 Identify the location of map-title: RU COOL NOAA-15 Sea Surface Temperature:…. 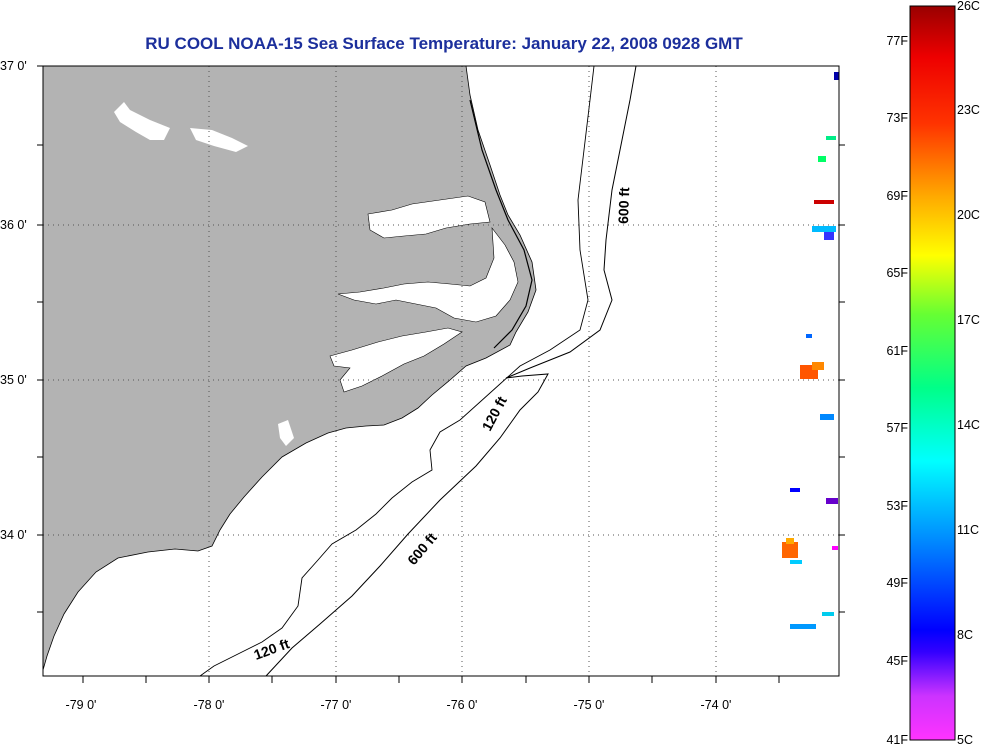
(444, 43).